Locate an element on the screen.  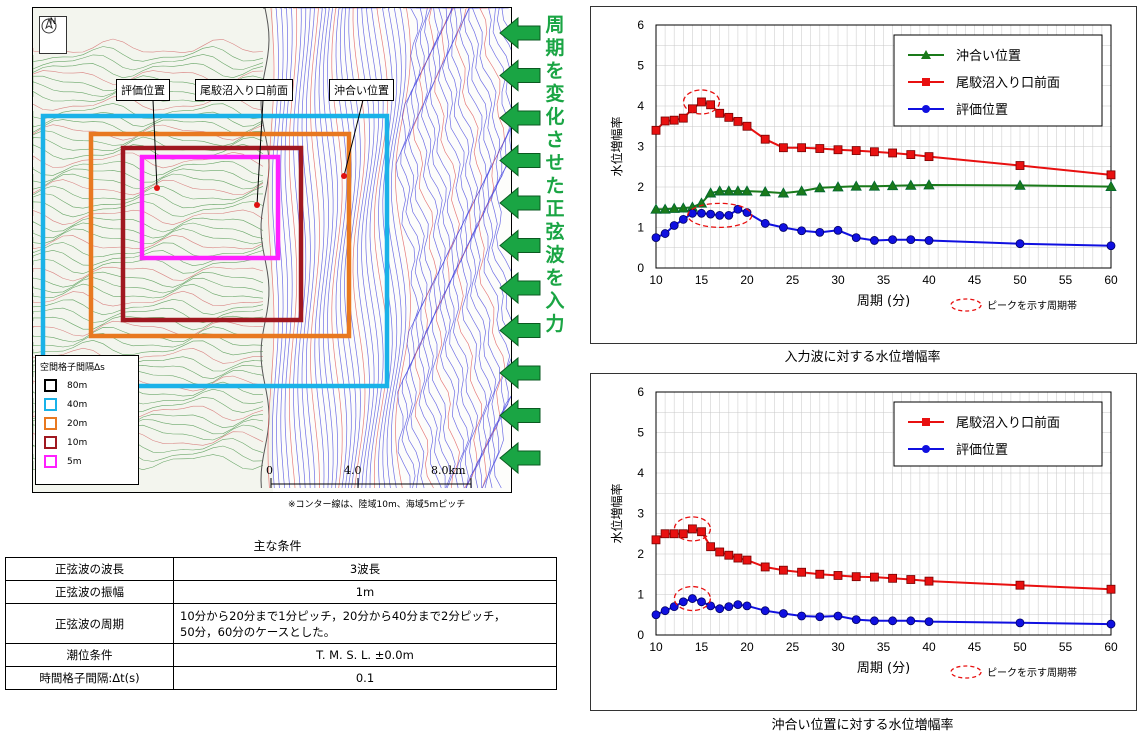
peak-note-label: ピークを示す周期帯 is located at coordinates (1032, 672).